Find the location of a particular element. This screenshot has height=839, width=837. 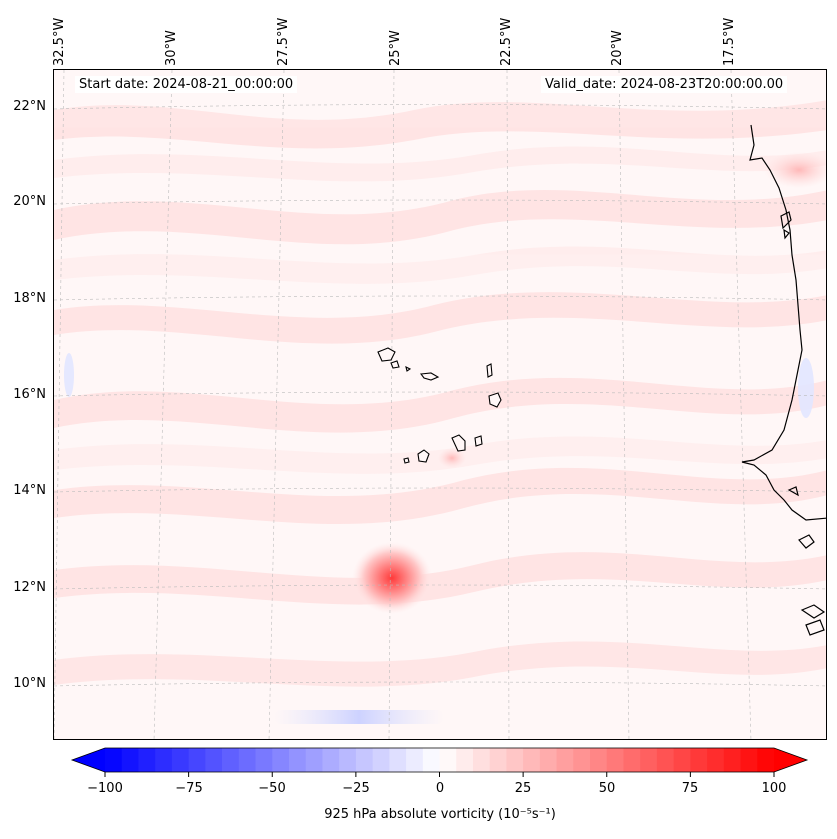

lon-label-20w: 20°W is located at coordinates (617, 48).